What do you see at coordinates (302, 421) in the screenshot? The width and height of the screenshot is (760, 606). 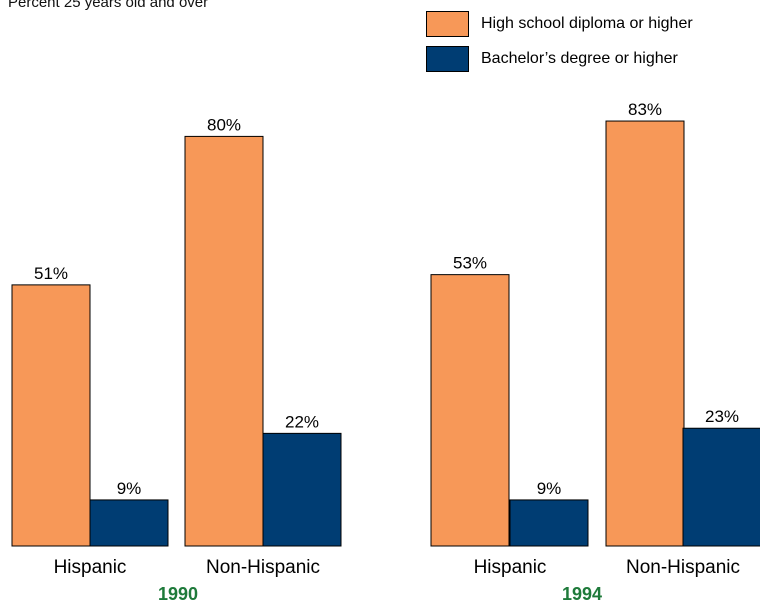 I see `data-label: 22%` at bounding box center [302, 421].